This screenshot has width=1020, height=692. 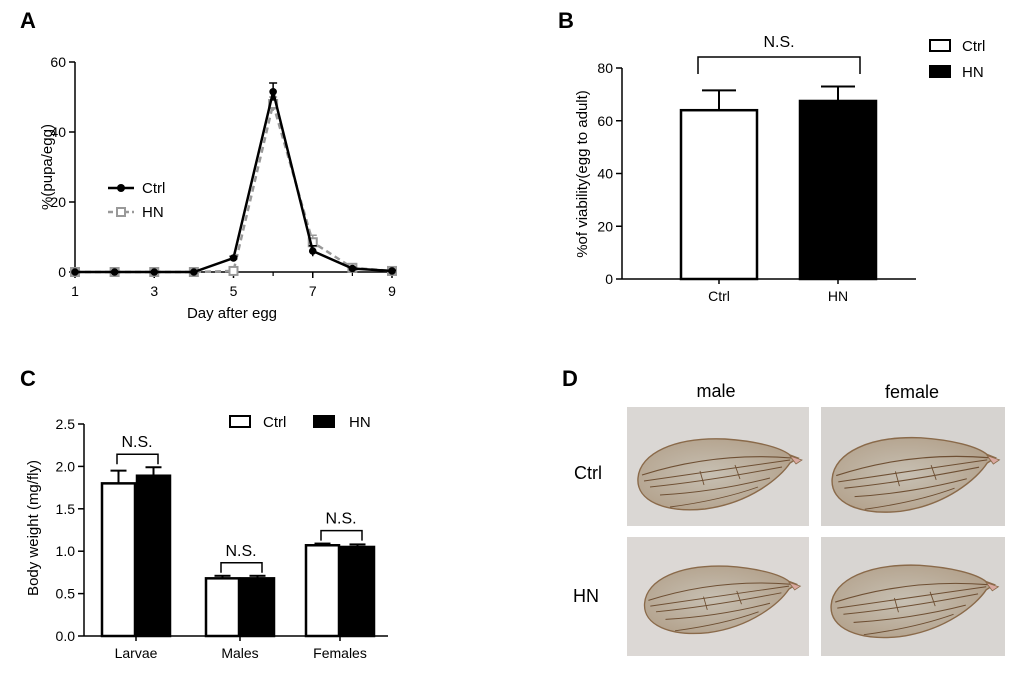 What do you see at coordinates (121, 188) in the screenshot?
I see `legend-ctrl-marker` at bounding box center [121, 188].